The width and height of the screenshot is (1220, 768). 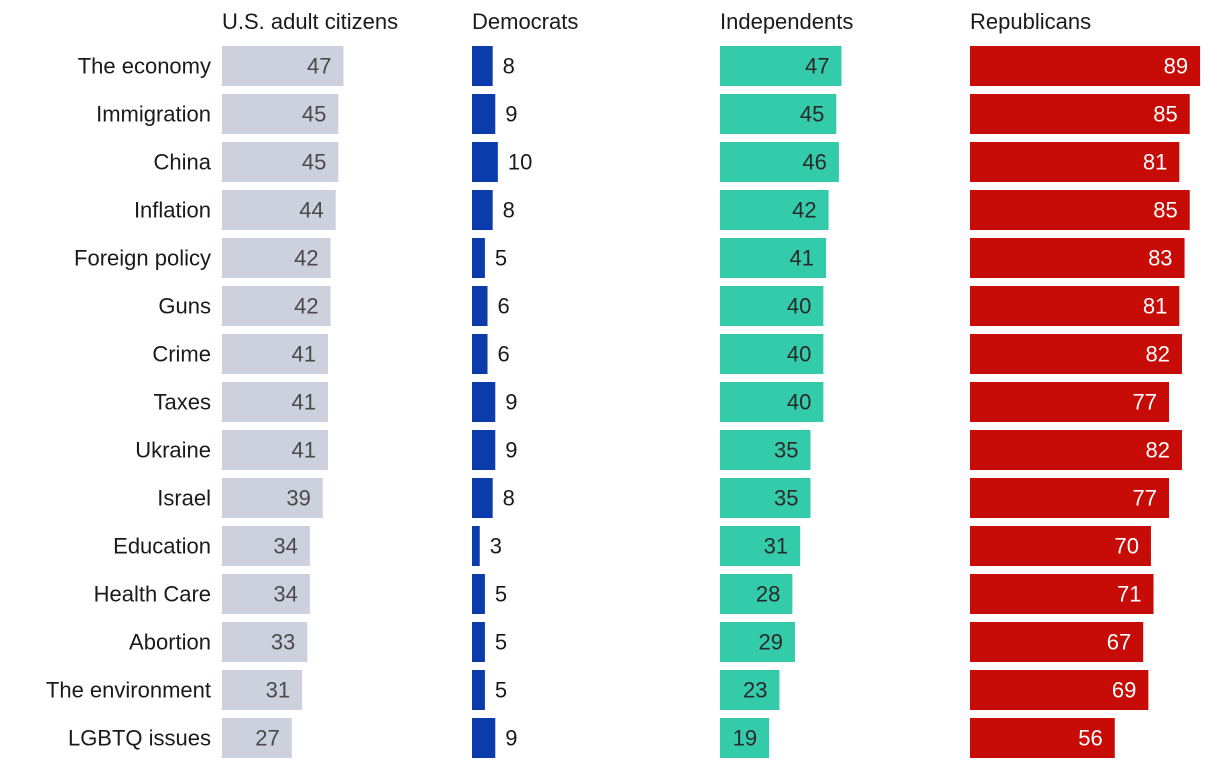 What do you see at coordinates (1124, 690) in the screenshot?
I see `data-label: 69` at bounding box center [1124, 690].